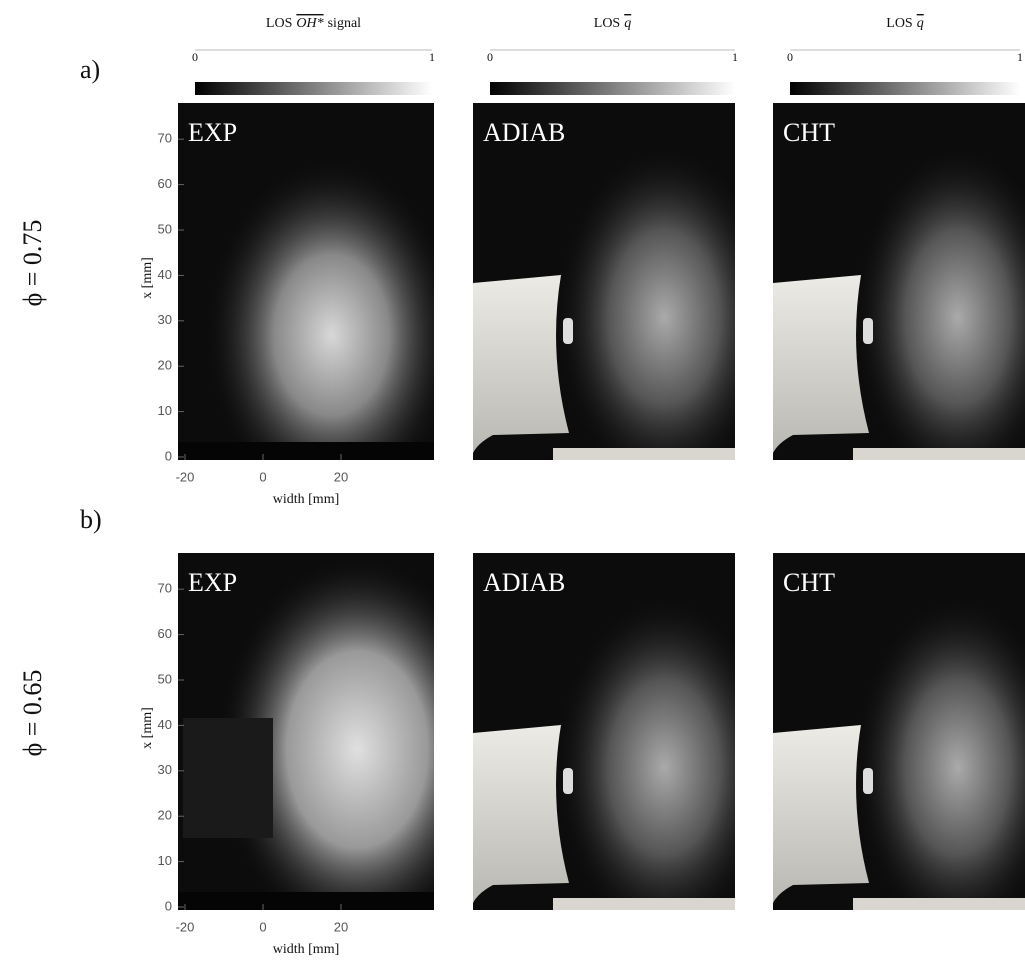 The image size is (1025, 967). What do you see at coordinates (228, 778) in the screenshot?
I see `mask-region` at bounding box center [228, 778].